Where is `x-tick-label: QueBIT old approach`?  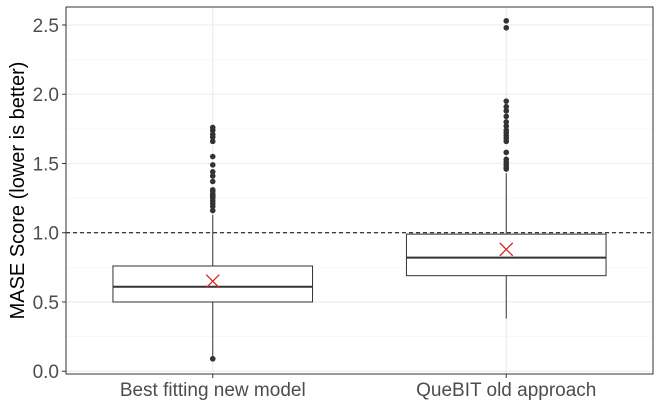
x-tick-label: QueBIT old approach is located at coordinates (506, 390).